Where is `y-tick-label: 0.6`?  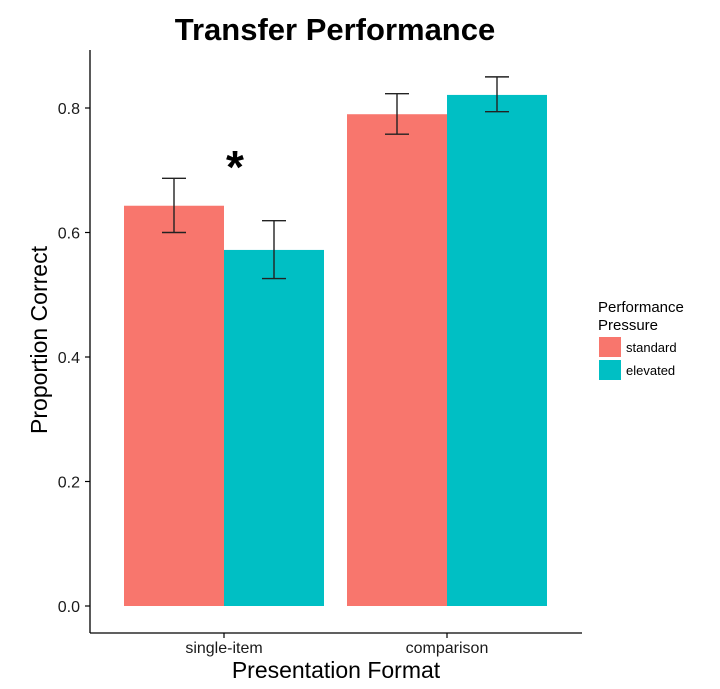
y-tick-label: 0.6 is located at coordinates (69, 234).